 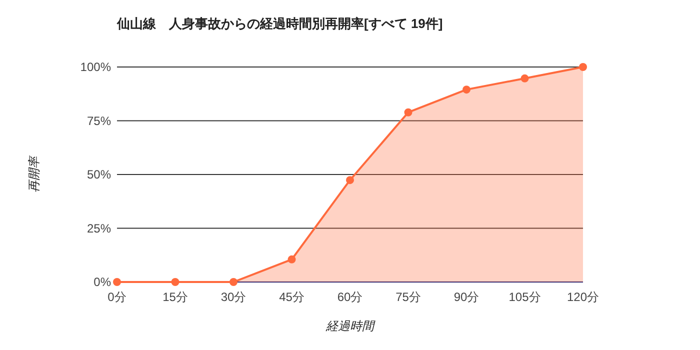 What do you see at coordinates (99, 175) in the screenshot?
I see `y-tick-label: 50%` at bounding box center [99, 175].